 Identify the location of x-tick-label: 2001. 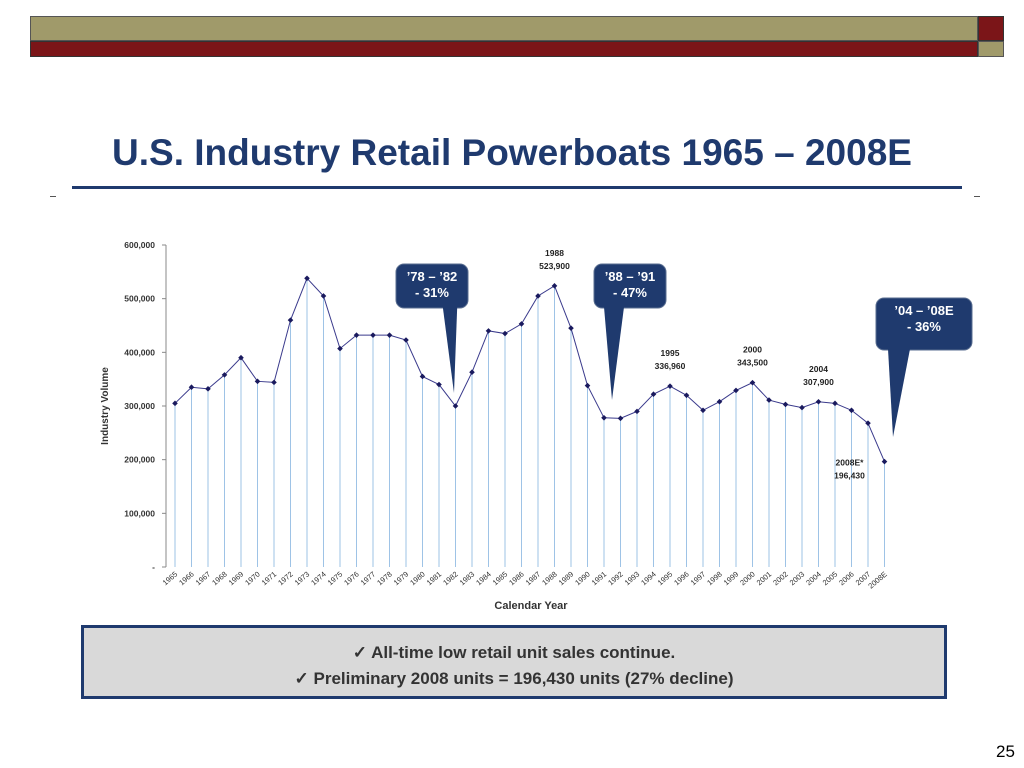
(764, 579).